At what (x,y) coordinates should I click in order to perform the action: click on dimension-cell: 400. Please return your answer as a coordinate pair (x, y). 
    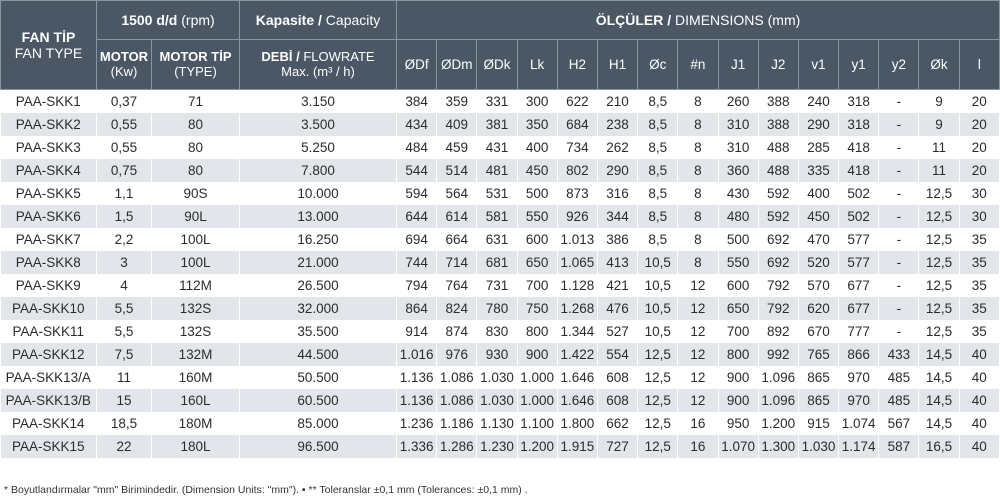
    Looking at the image, I should click on (537, 147).